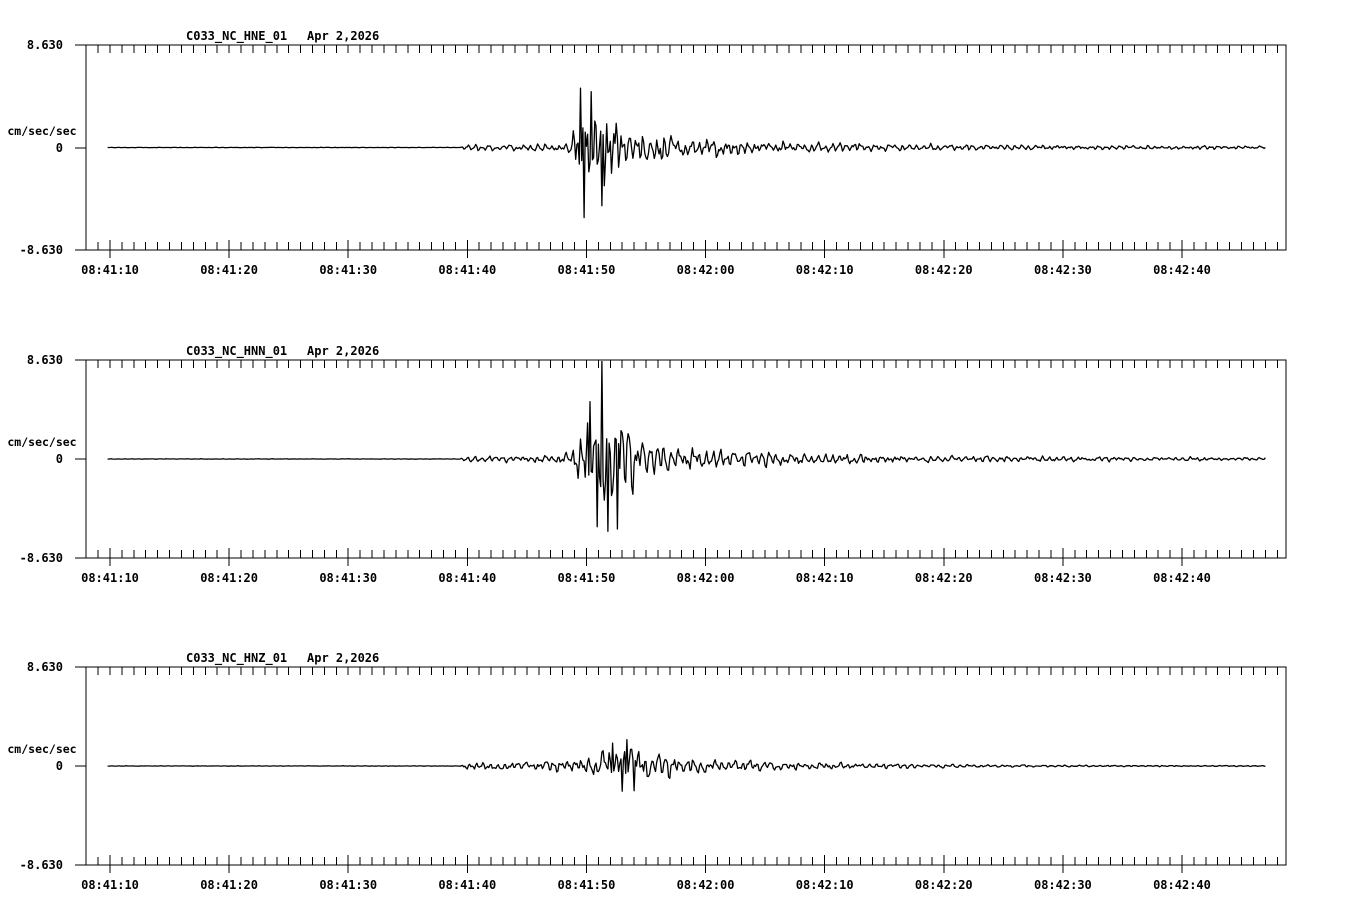 Image resolution: width=1358 pixels, height=924 pixels. What do you see at coordinates (237, 658) in the screenshot?
I see `panel-title: C033_NC_HNZ_01` at bounding box center [237, 658].